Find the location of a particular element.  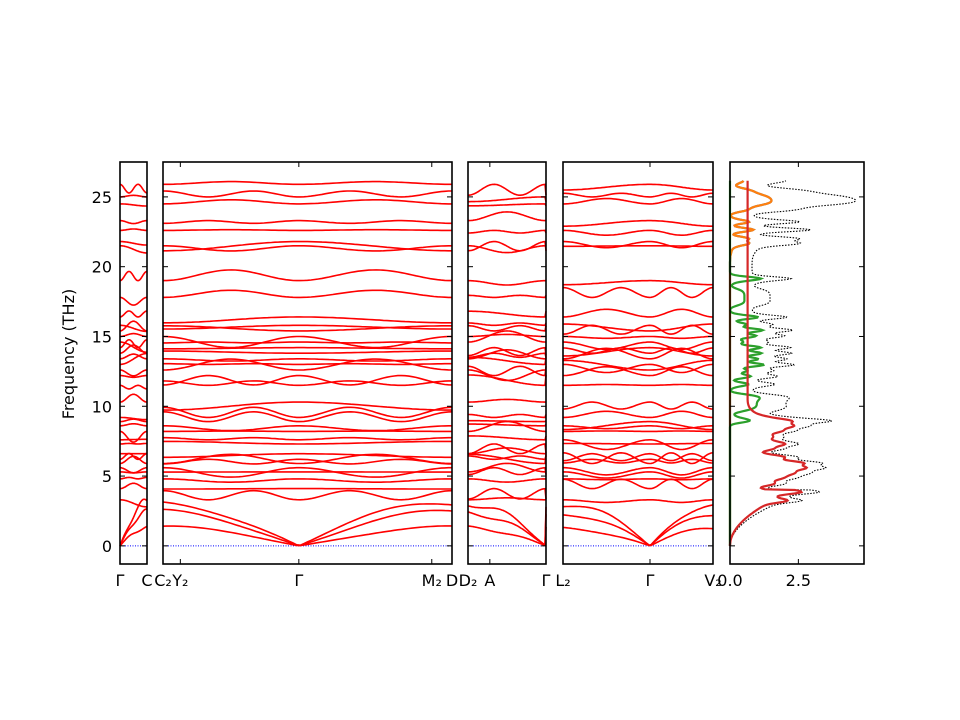

x-tick-label: Y₂ is located at coordinates (179, 580).